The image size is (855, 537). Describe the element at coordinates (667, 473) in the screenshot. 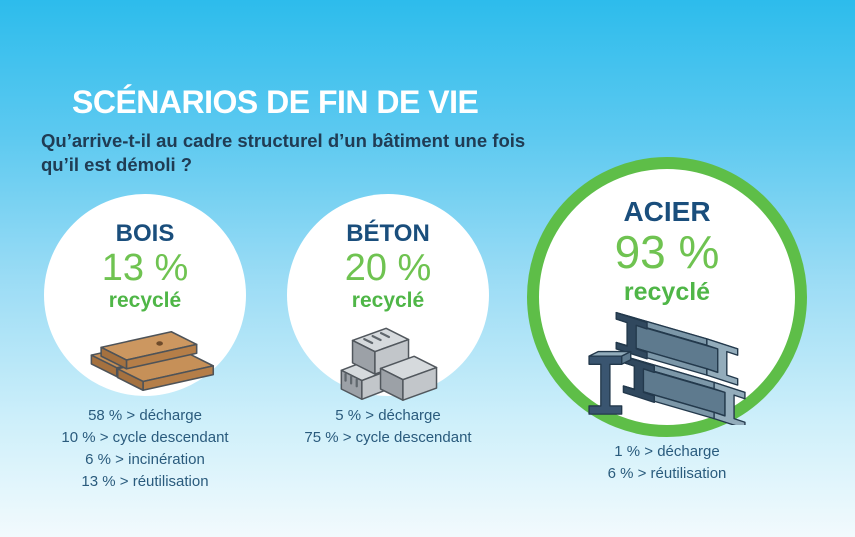

I see `stat-line: 6 % > réutilisation` at that location.